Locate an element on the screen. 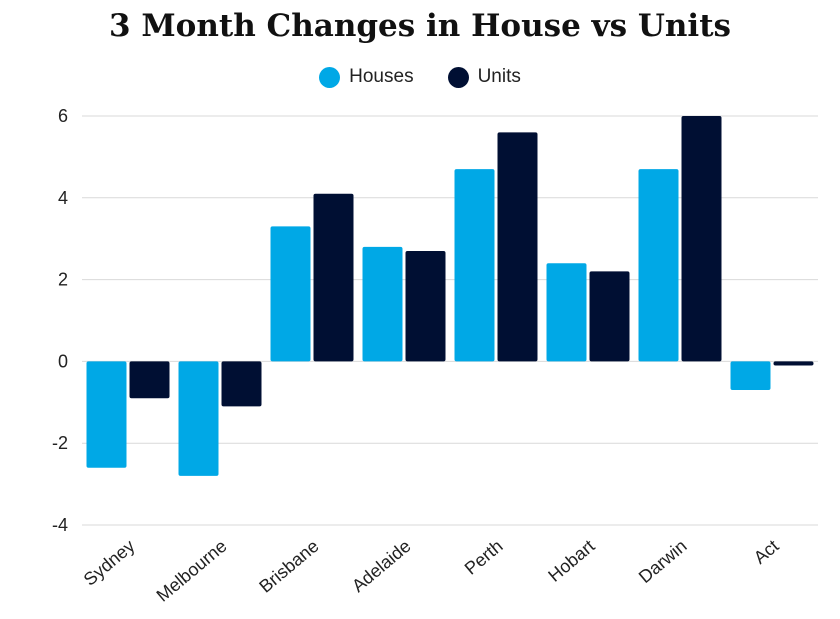 The width and height of the screenshot is (840, 619). bar-units-hobart is located at coordinates (609, 316).